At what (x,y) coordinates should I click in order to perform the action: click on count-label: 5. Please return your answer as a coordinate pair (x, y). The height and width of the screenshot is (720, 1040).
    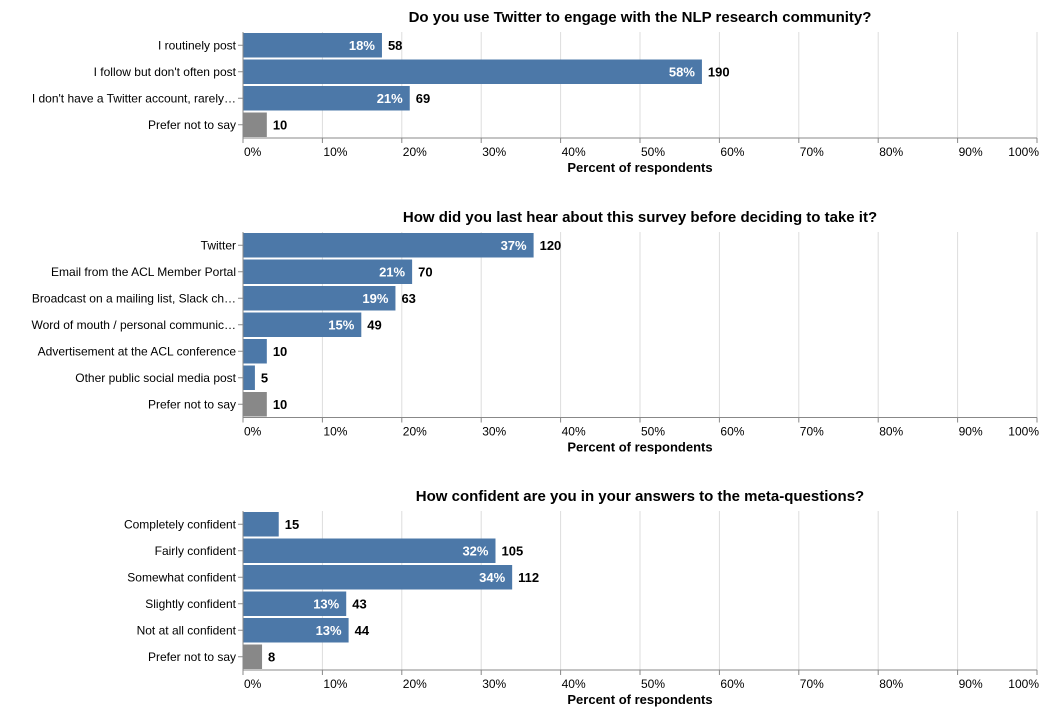
    Looking at the image, I should click on (264, 377).